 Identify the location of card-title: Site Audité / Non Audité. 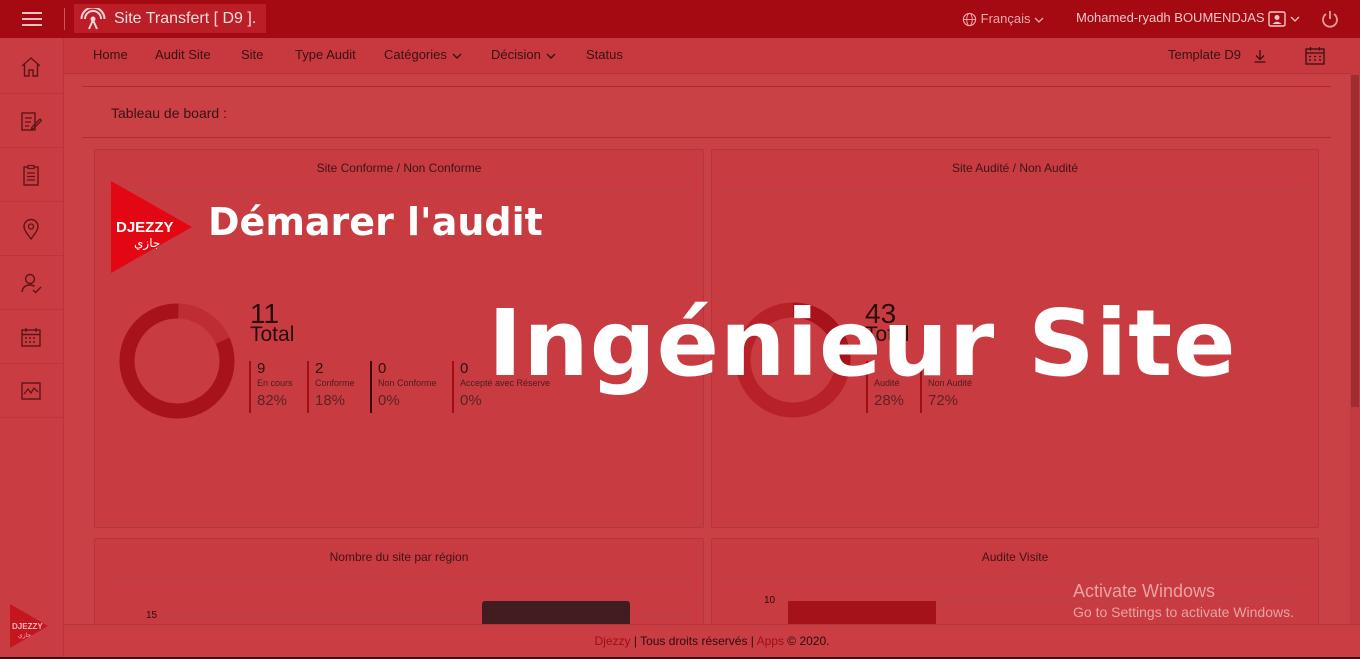
(1015, 168).